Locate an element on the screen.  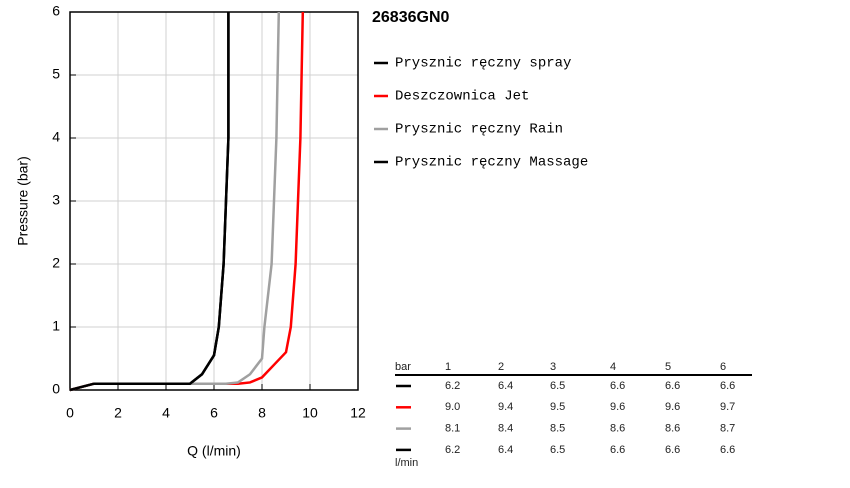
table-cell: 8.7 is located at coordinates (727, 429).